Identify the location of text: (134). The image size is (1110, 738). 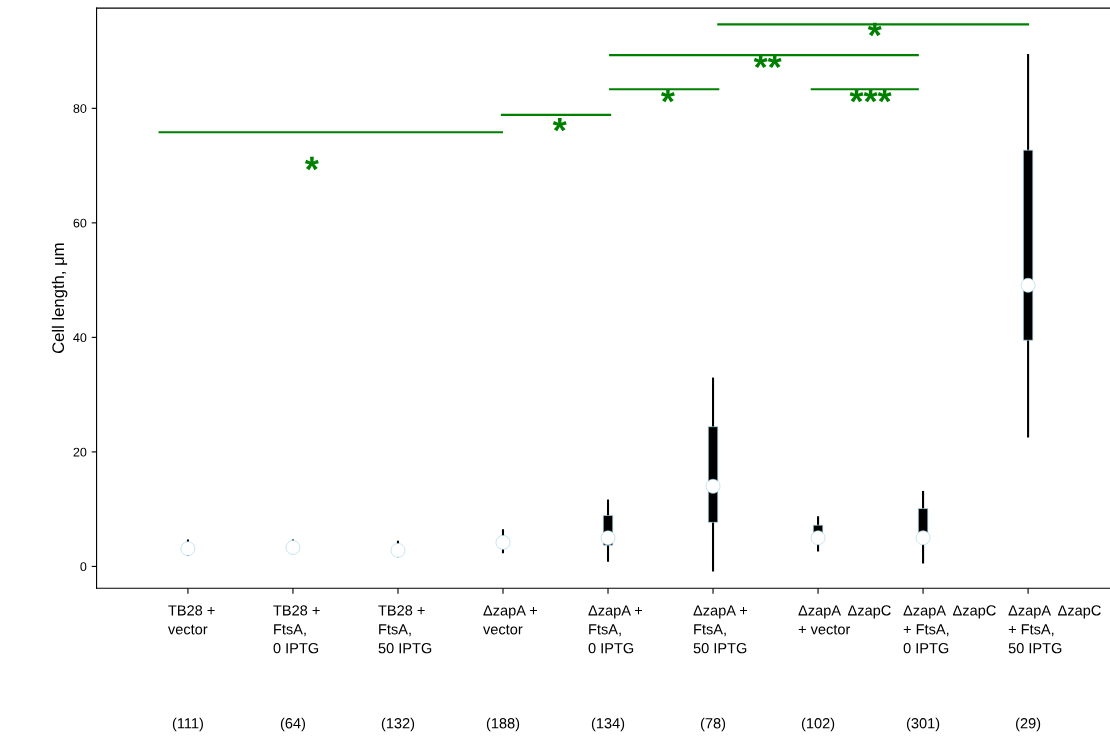
(608, 724).